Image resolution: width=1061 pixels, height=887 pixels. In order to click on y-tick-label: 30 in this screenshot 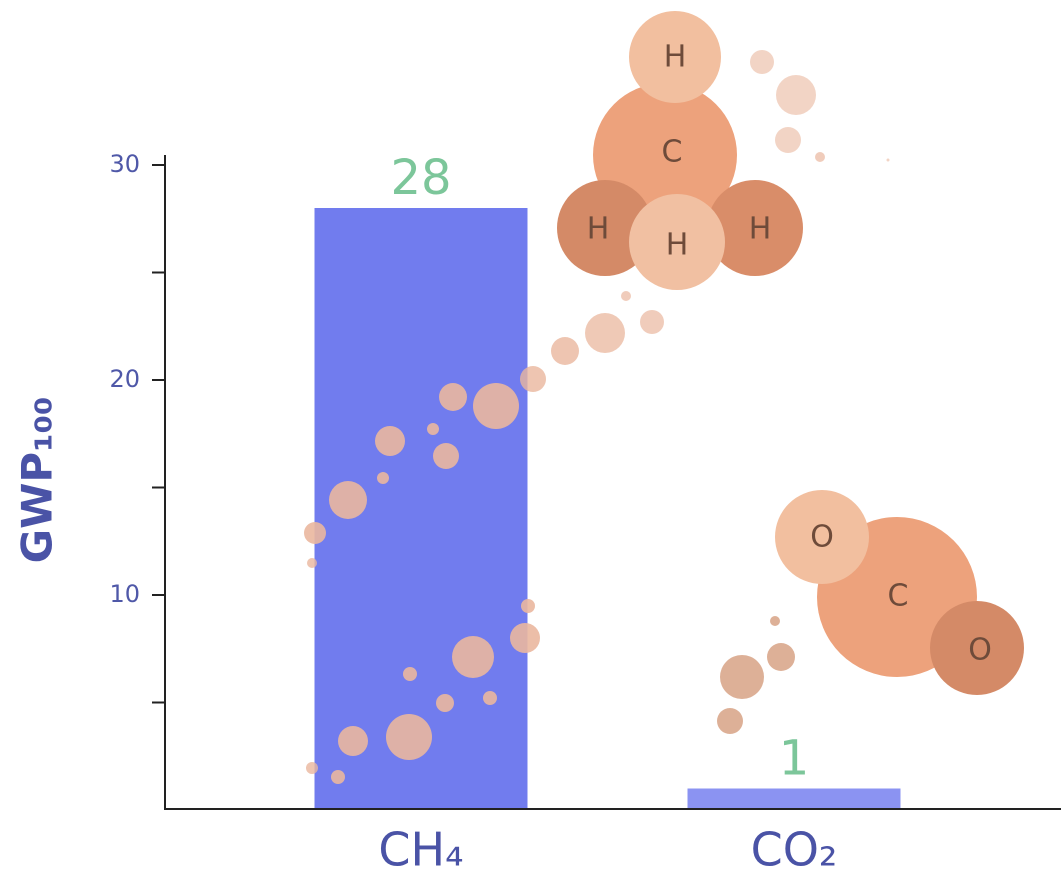, I will do `click(124, 164)`.